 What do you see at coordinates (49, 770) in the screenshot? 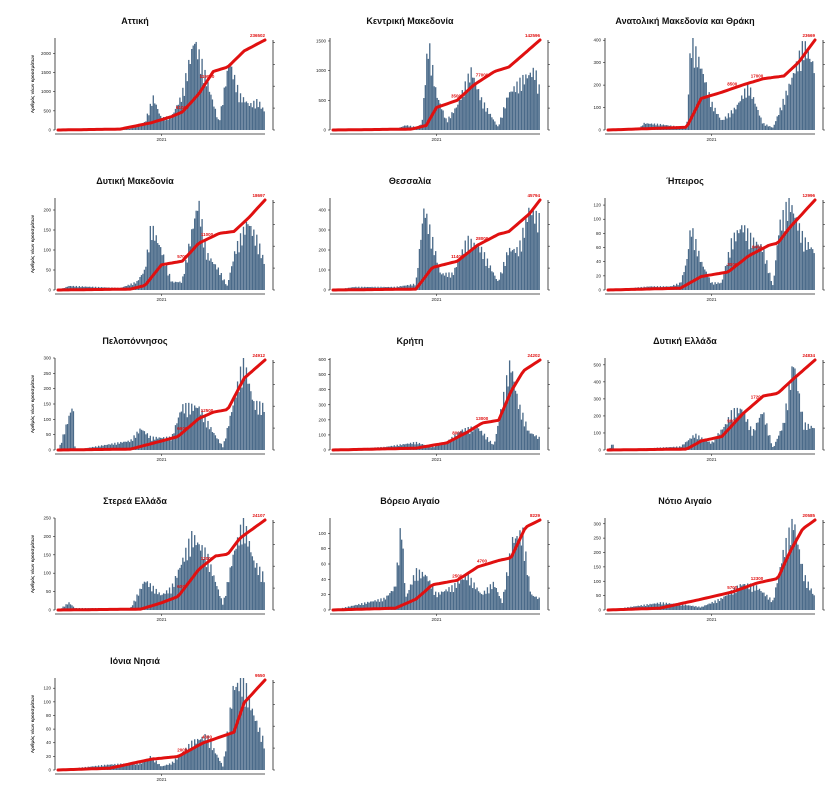
I see `y-tick-label: 0` at bounding box center [49, 770].